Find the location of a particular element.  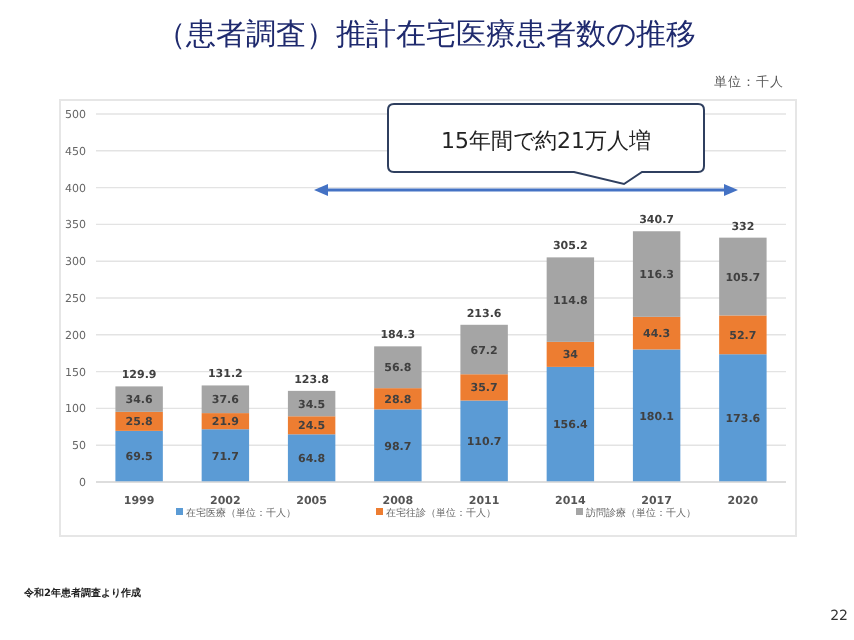

annotation: 15年間で約21万人増 is located at coordinates (546, 141).